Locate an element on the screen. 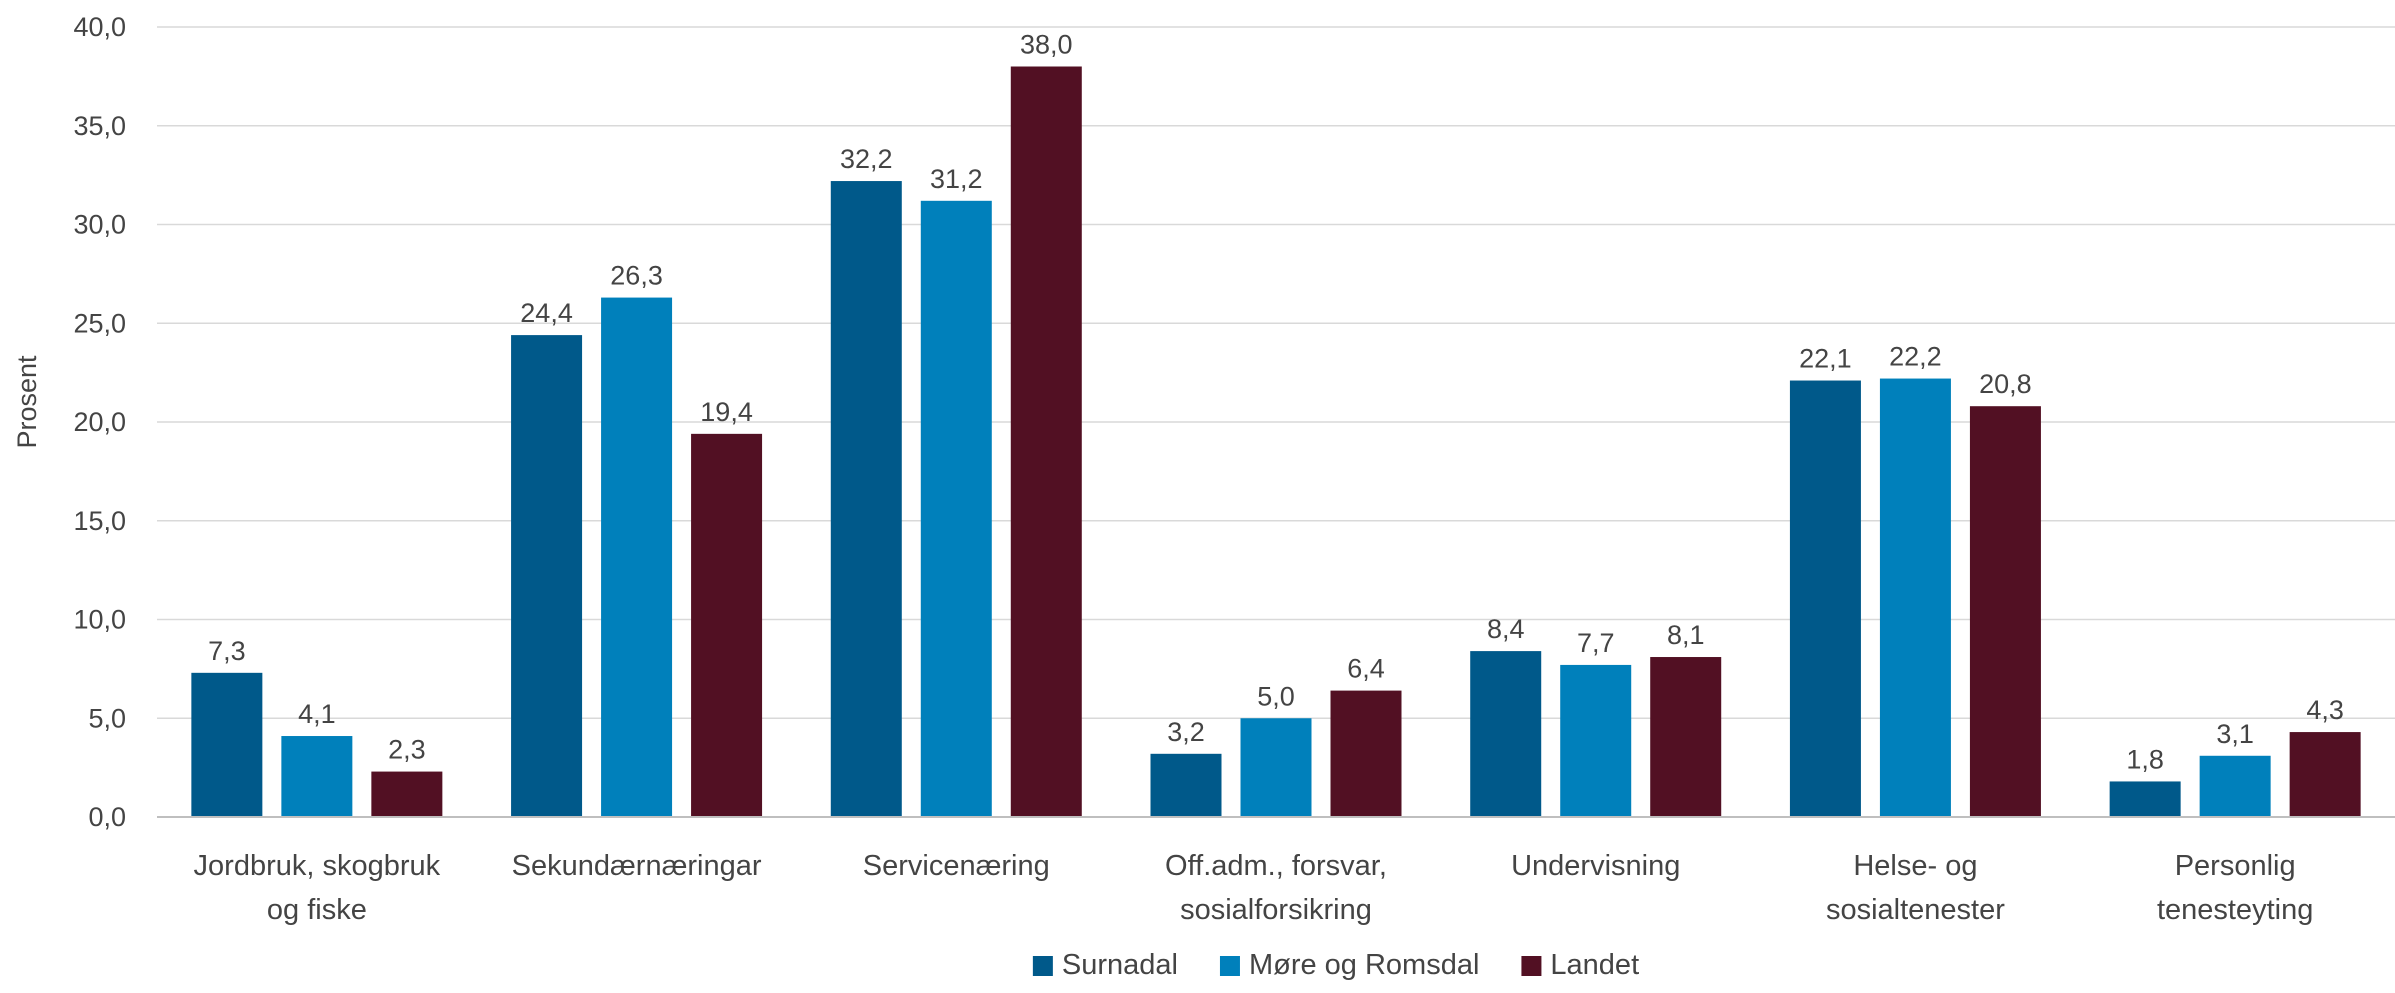 This screenshot has width=2395, height=993. data-label: 5,0 is located at coordinates (1276, 696).